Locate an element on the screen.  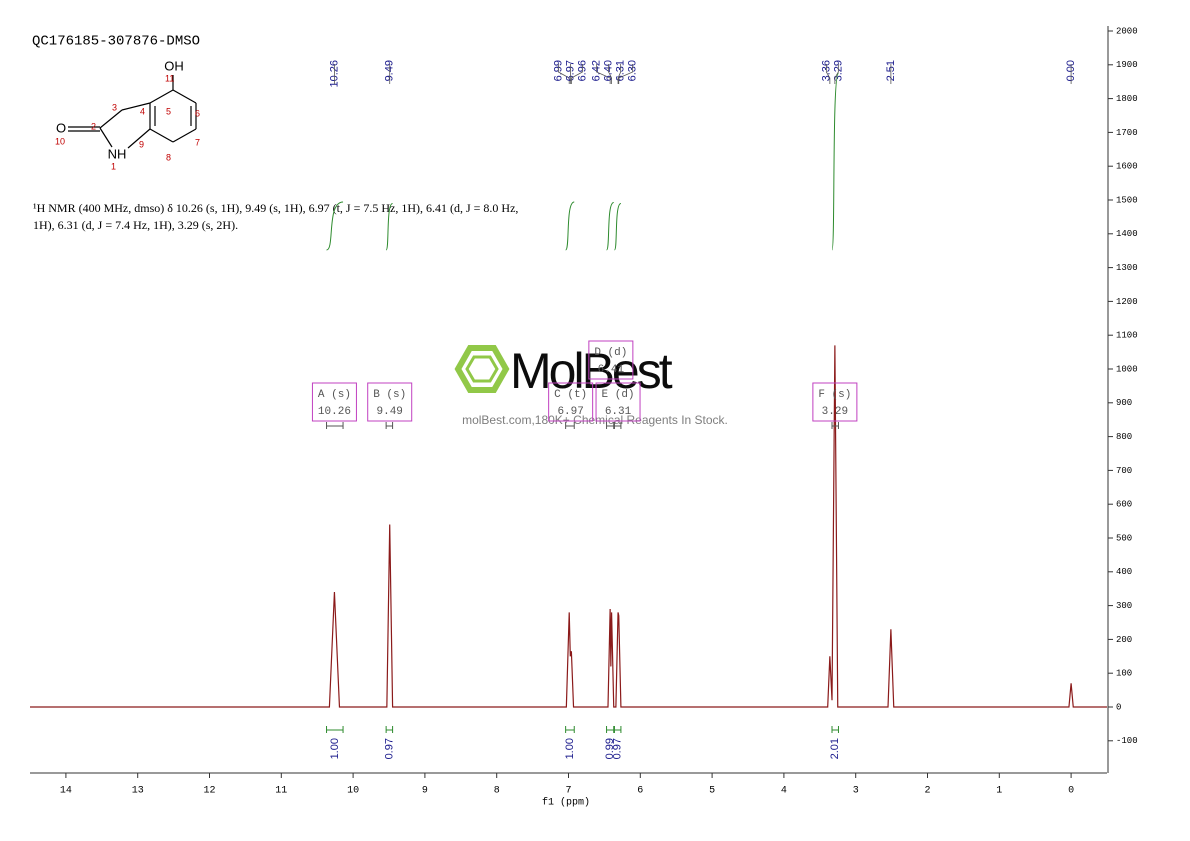
multiplet-shift: 6.41 is located at coordinates (611, 370).